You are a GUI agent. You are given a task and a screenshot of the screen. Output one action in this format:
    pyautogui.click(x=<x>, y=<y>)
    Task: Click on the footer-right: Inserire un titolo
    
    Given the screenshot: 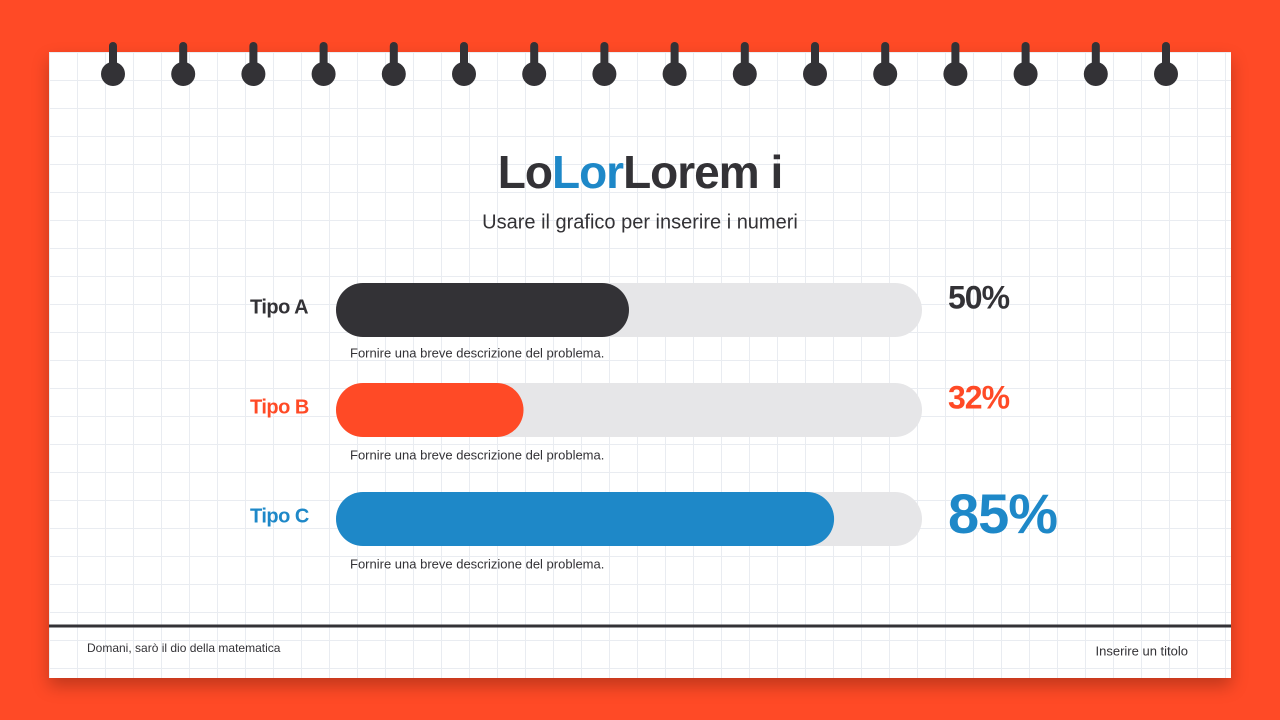 What is the action you would take?
    pyautogui.click(x=1142, y=650)
    